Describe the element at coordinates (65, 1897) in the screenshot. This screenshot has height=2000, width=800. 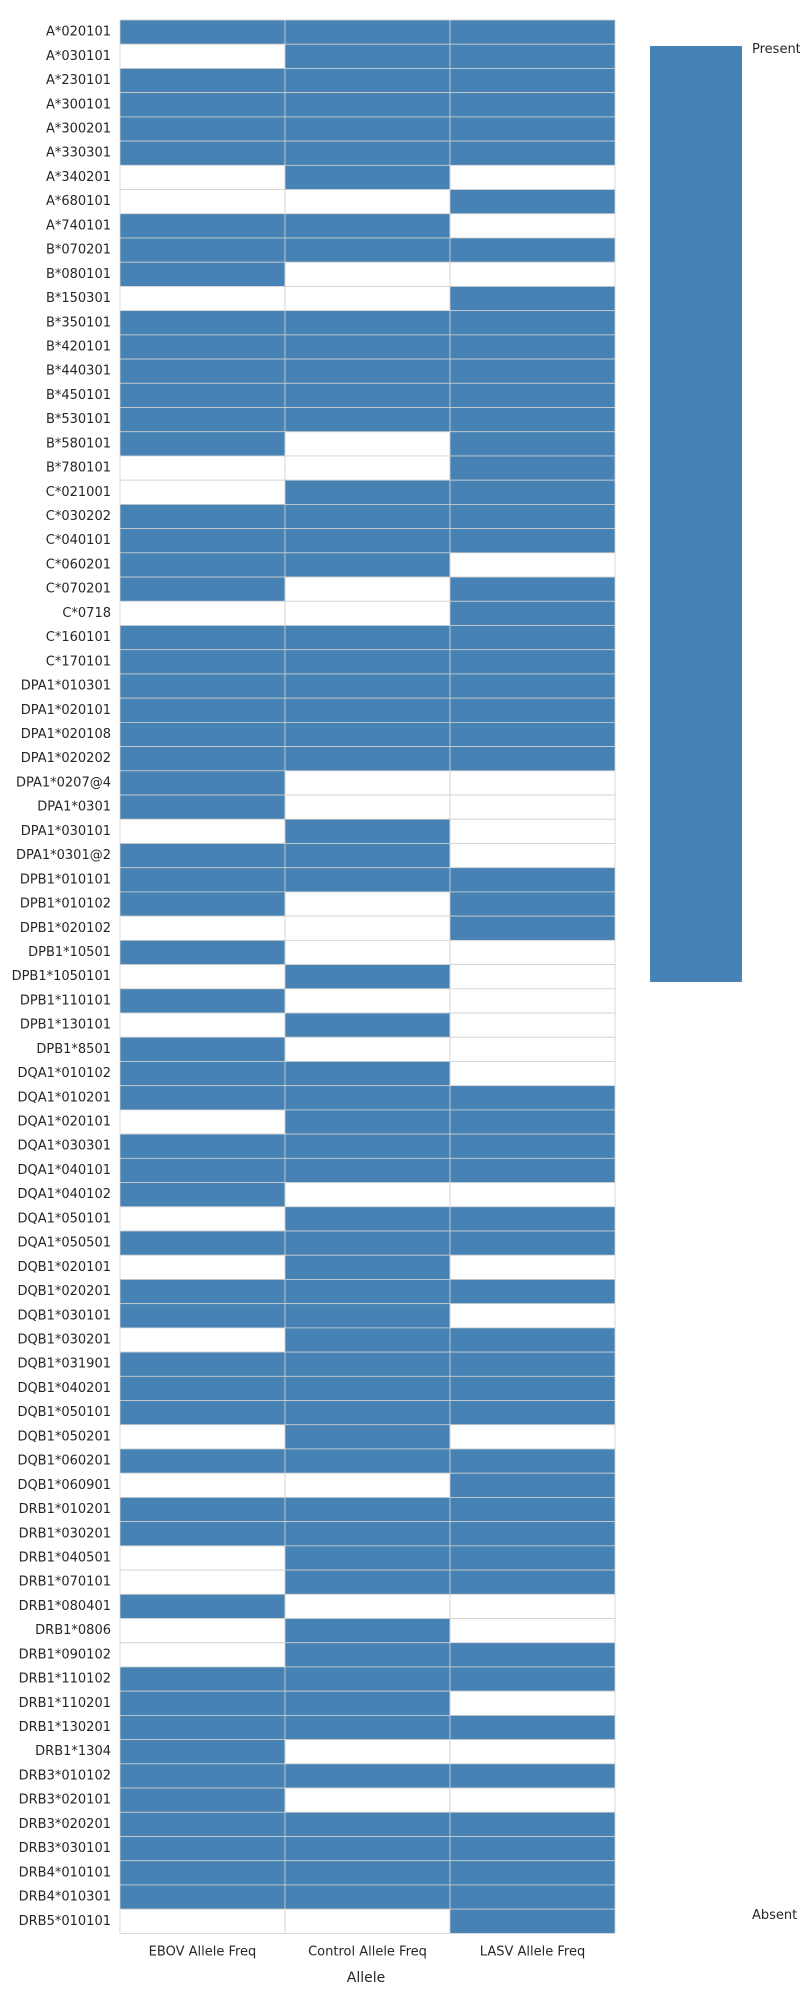
I see `y-tick-label: DRB4*010301` at that location.